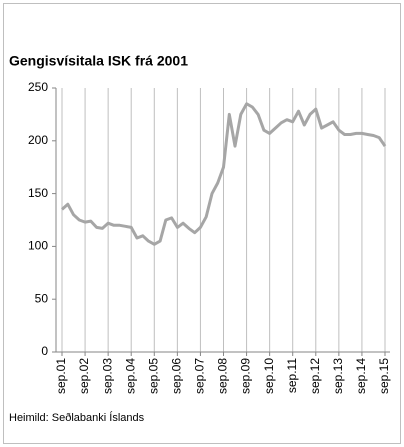  Describe the element at coordinates (269, 376) in the screenshot. I see `x-tick-label: sep.10` at that location.